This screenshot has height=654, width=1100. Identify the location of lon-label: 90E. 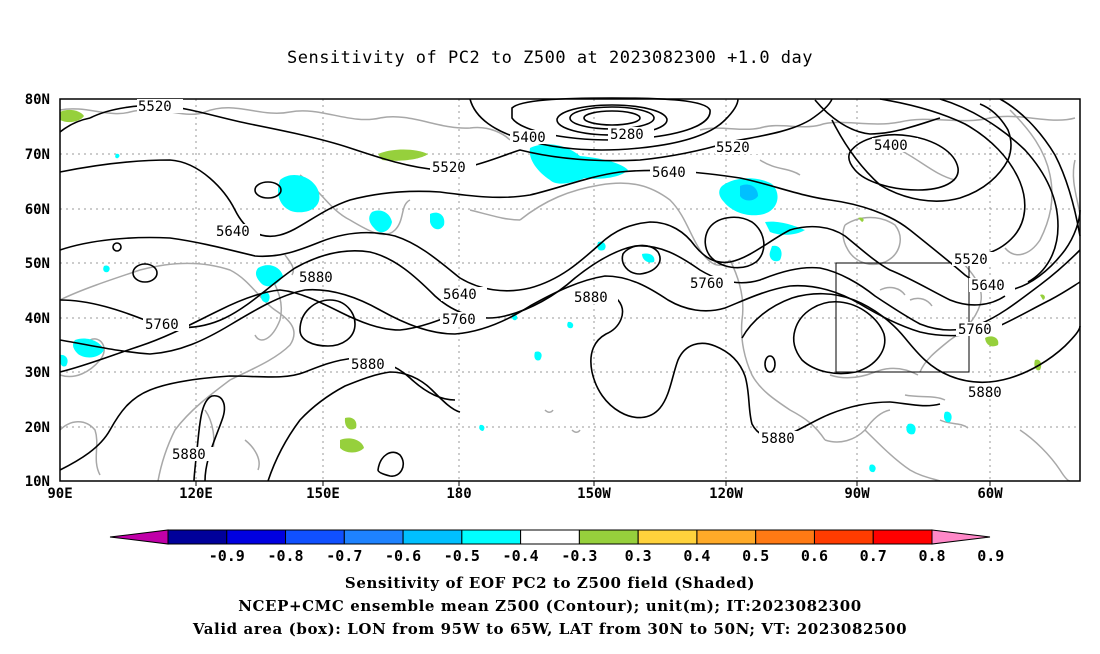
(59, 494).